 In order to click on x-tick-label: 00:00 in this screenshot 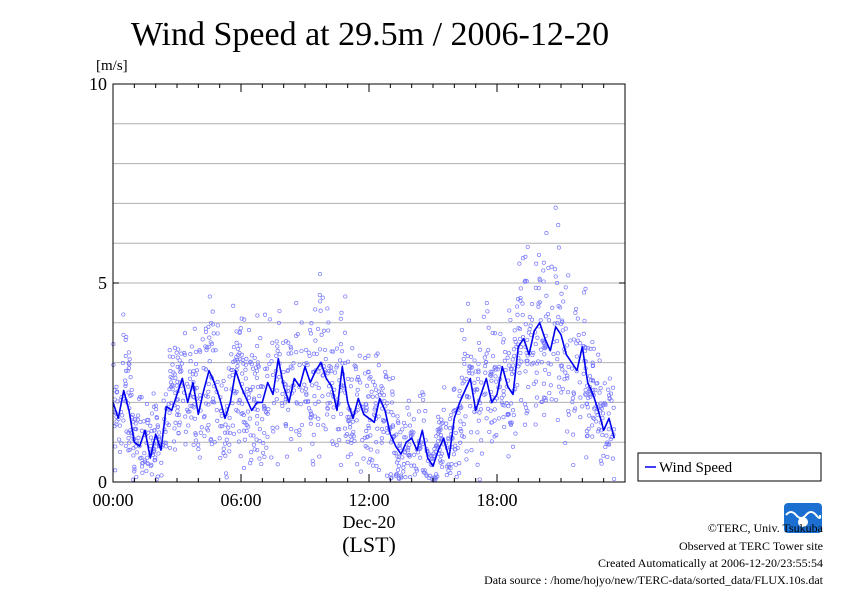, I will do `click(112, 500)`.